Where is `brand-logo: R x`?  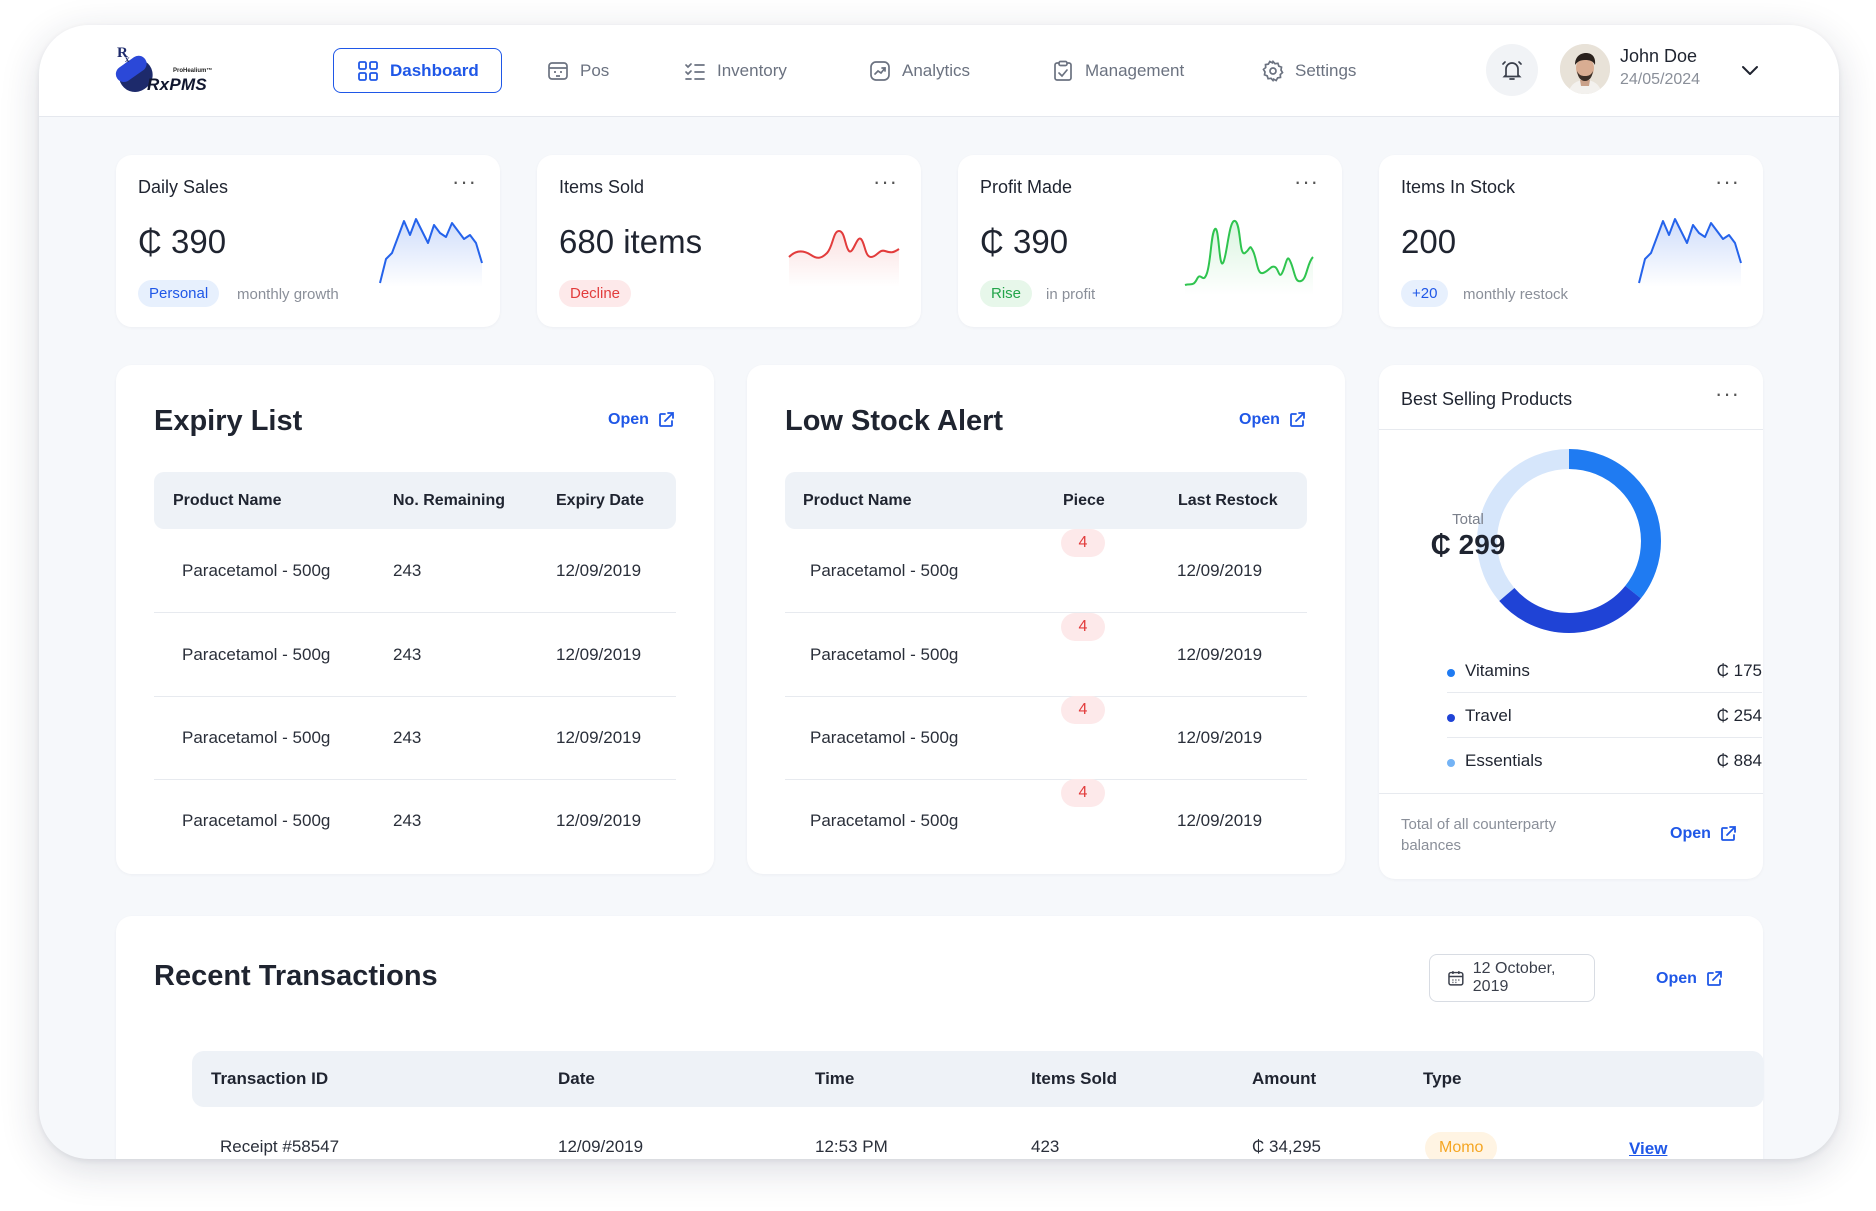 brand-logo: R x is located at coordinates (168, 72).